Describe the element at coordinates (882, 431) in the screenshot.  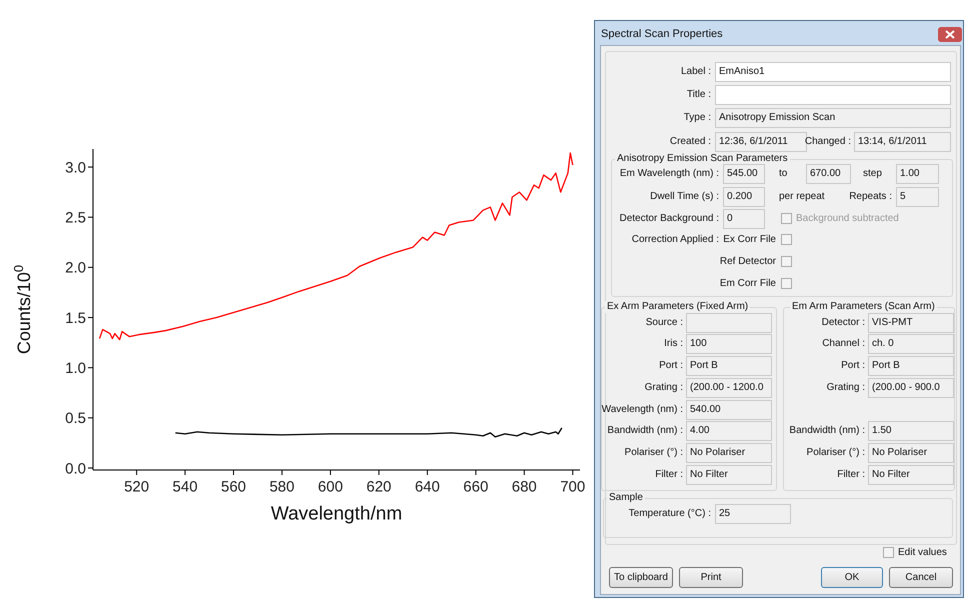
I see `text: 1.50` at that location.